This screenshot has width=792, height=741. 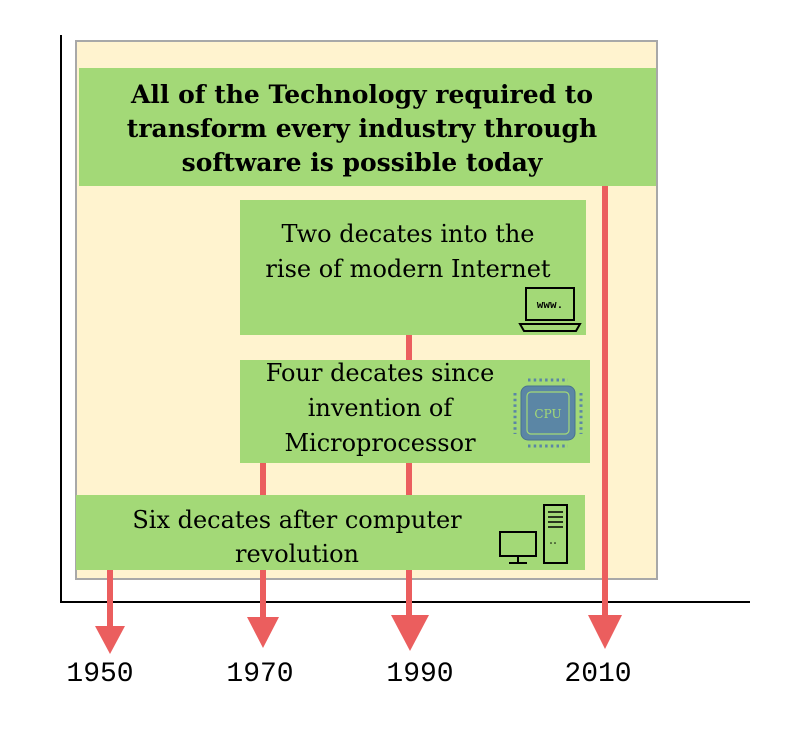 What do you see at coordinates (380, 373) in the screenshot?
I see `microprocessor-card-line-1: Four decates since` at bounding box center [380, 373].